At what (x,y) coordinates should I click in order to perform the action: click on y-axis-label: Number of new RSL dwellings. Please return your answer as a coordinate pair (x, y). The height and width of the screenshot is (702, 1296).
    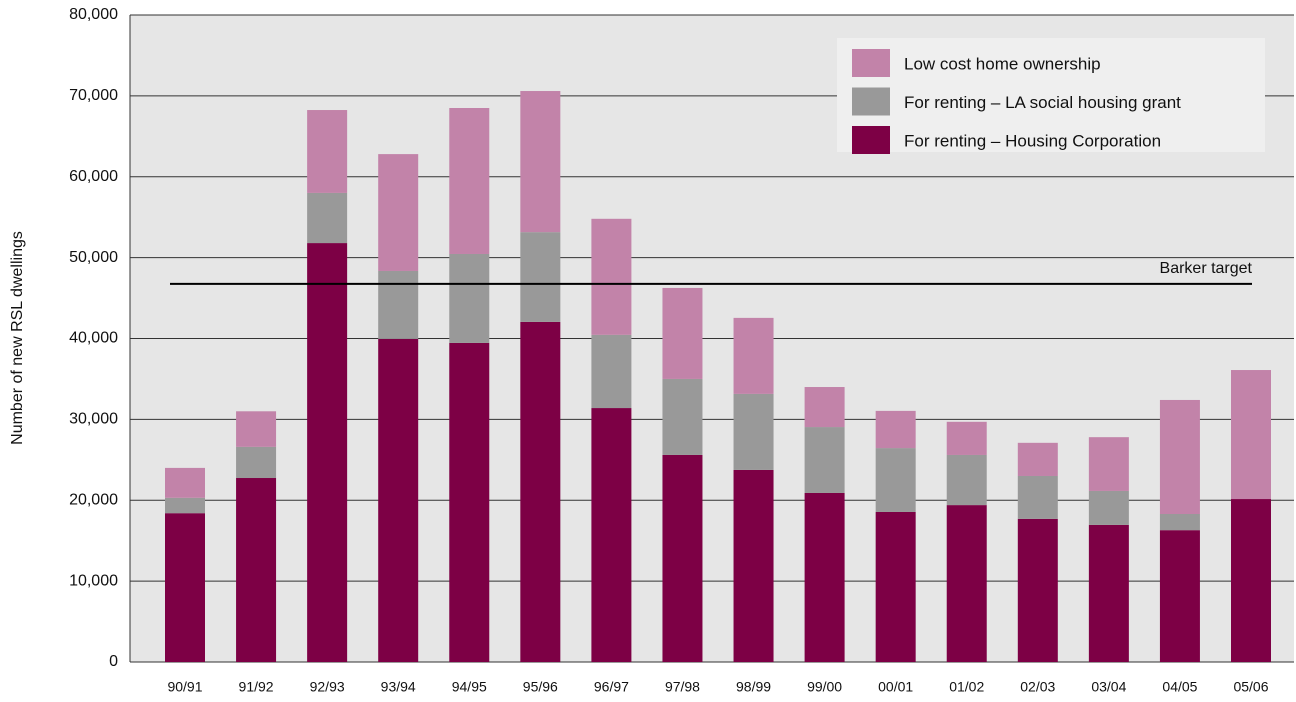
    Looking at the image, I should click on (17, 338).